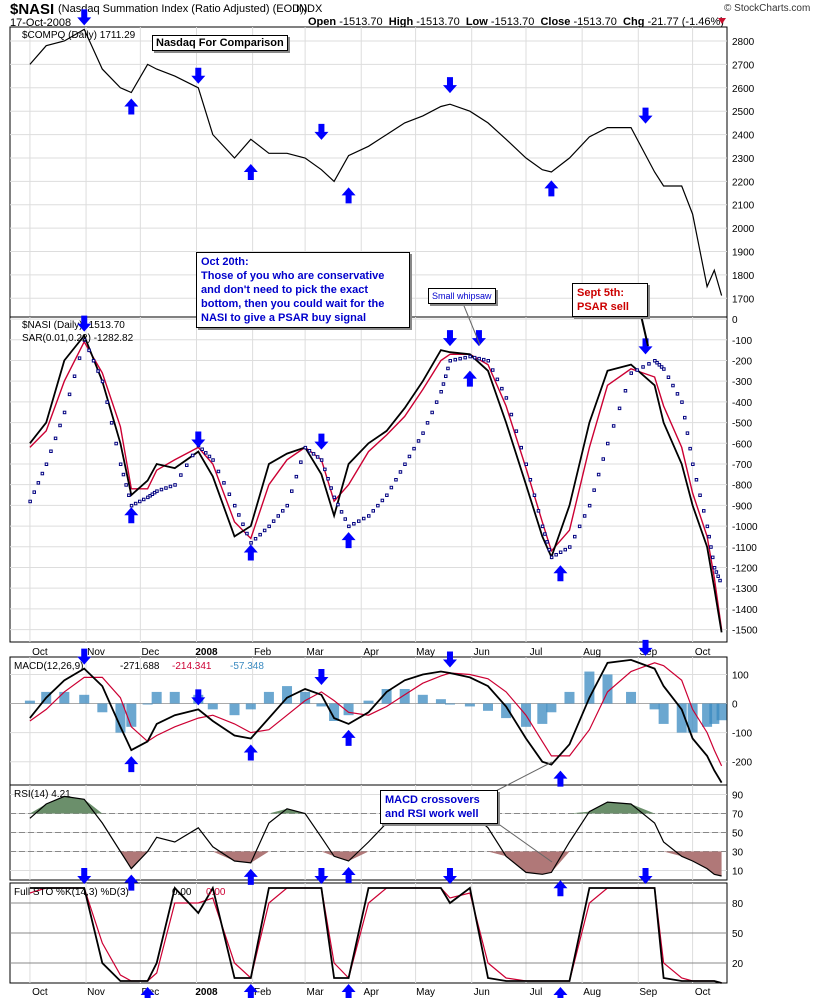  What do you see at coordinates (735, 320) in the screenshot?
I see `nasi-y-tick-label: 0` at bounding box center [735, 320].